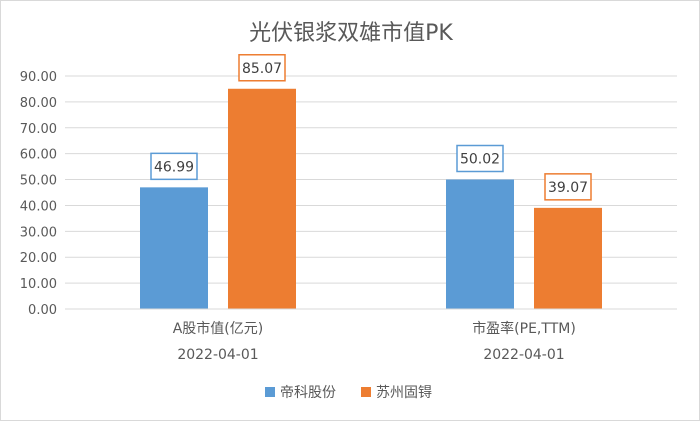  I want to click on legend-label: 苏州固锝, so click(404, 392).